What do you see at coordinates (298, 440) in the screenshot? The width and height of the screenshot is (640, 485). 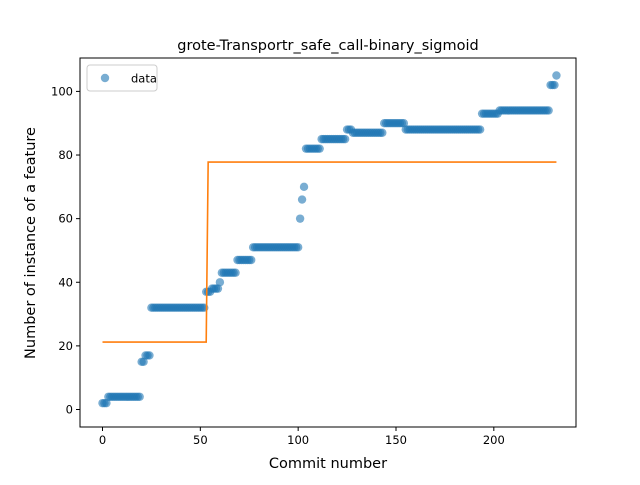 I see `x-tick-label: 100` at bounding box center [298, 440].